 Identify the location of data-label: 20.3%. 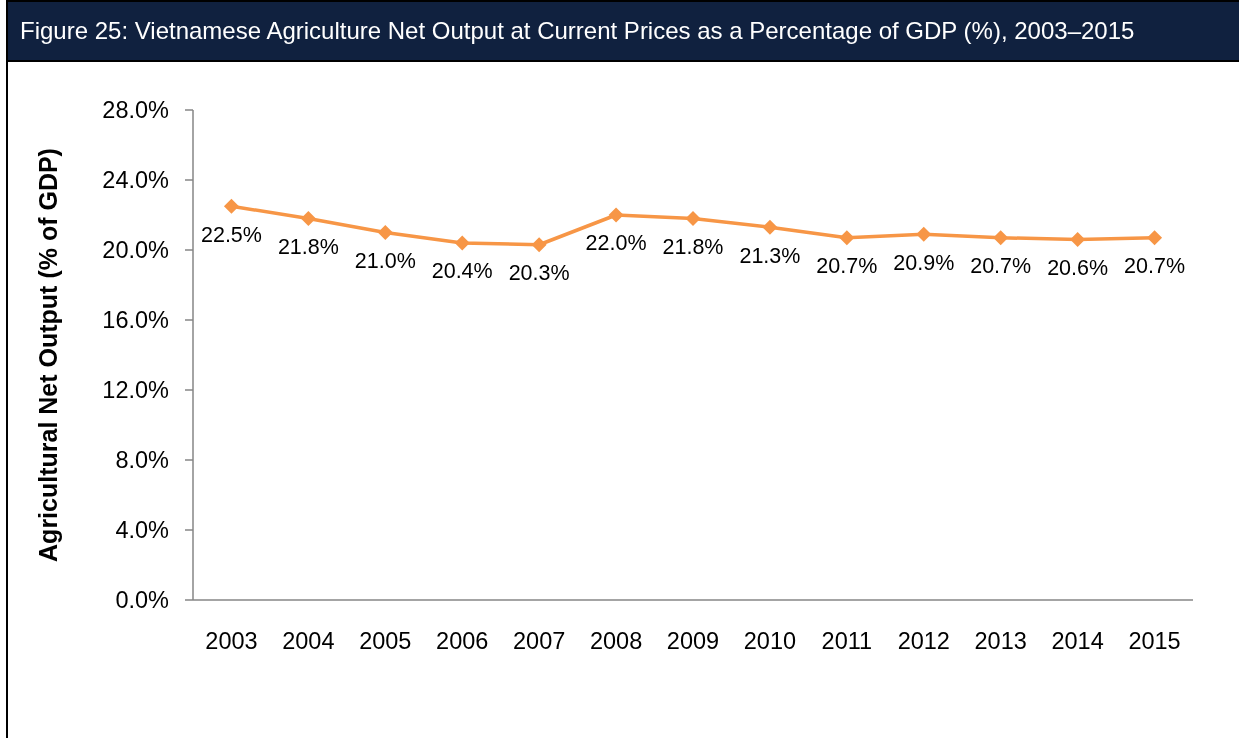
(539, 273).